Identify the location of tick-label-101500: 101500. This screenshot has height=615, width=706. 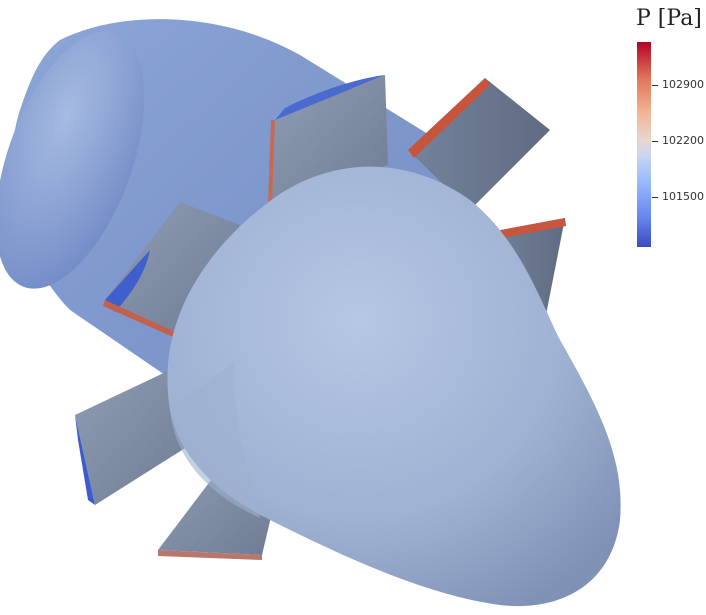
(683, 196).